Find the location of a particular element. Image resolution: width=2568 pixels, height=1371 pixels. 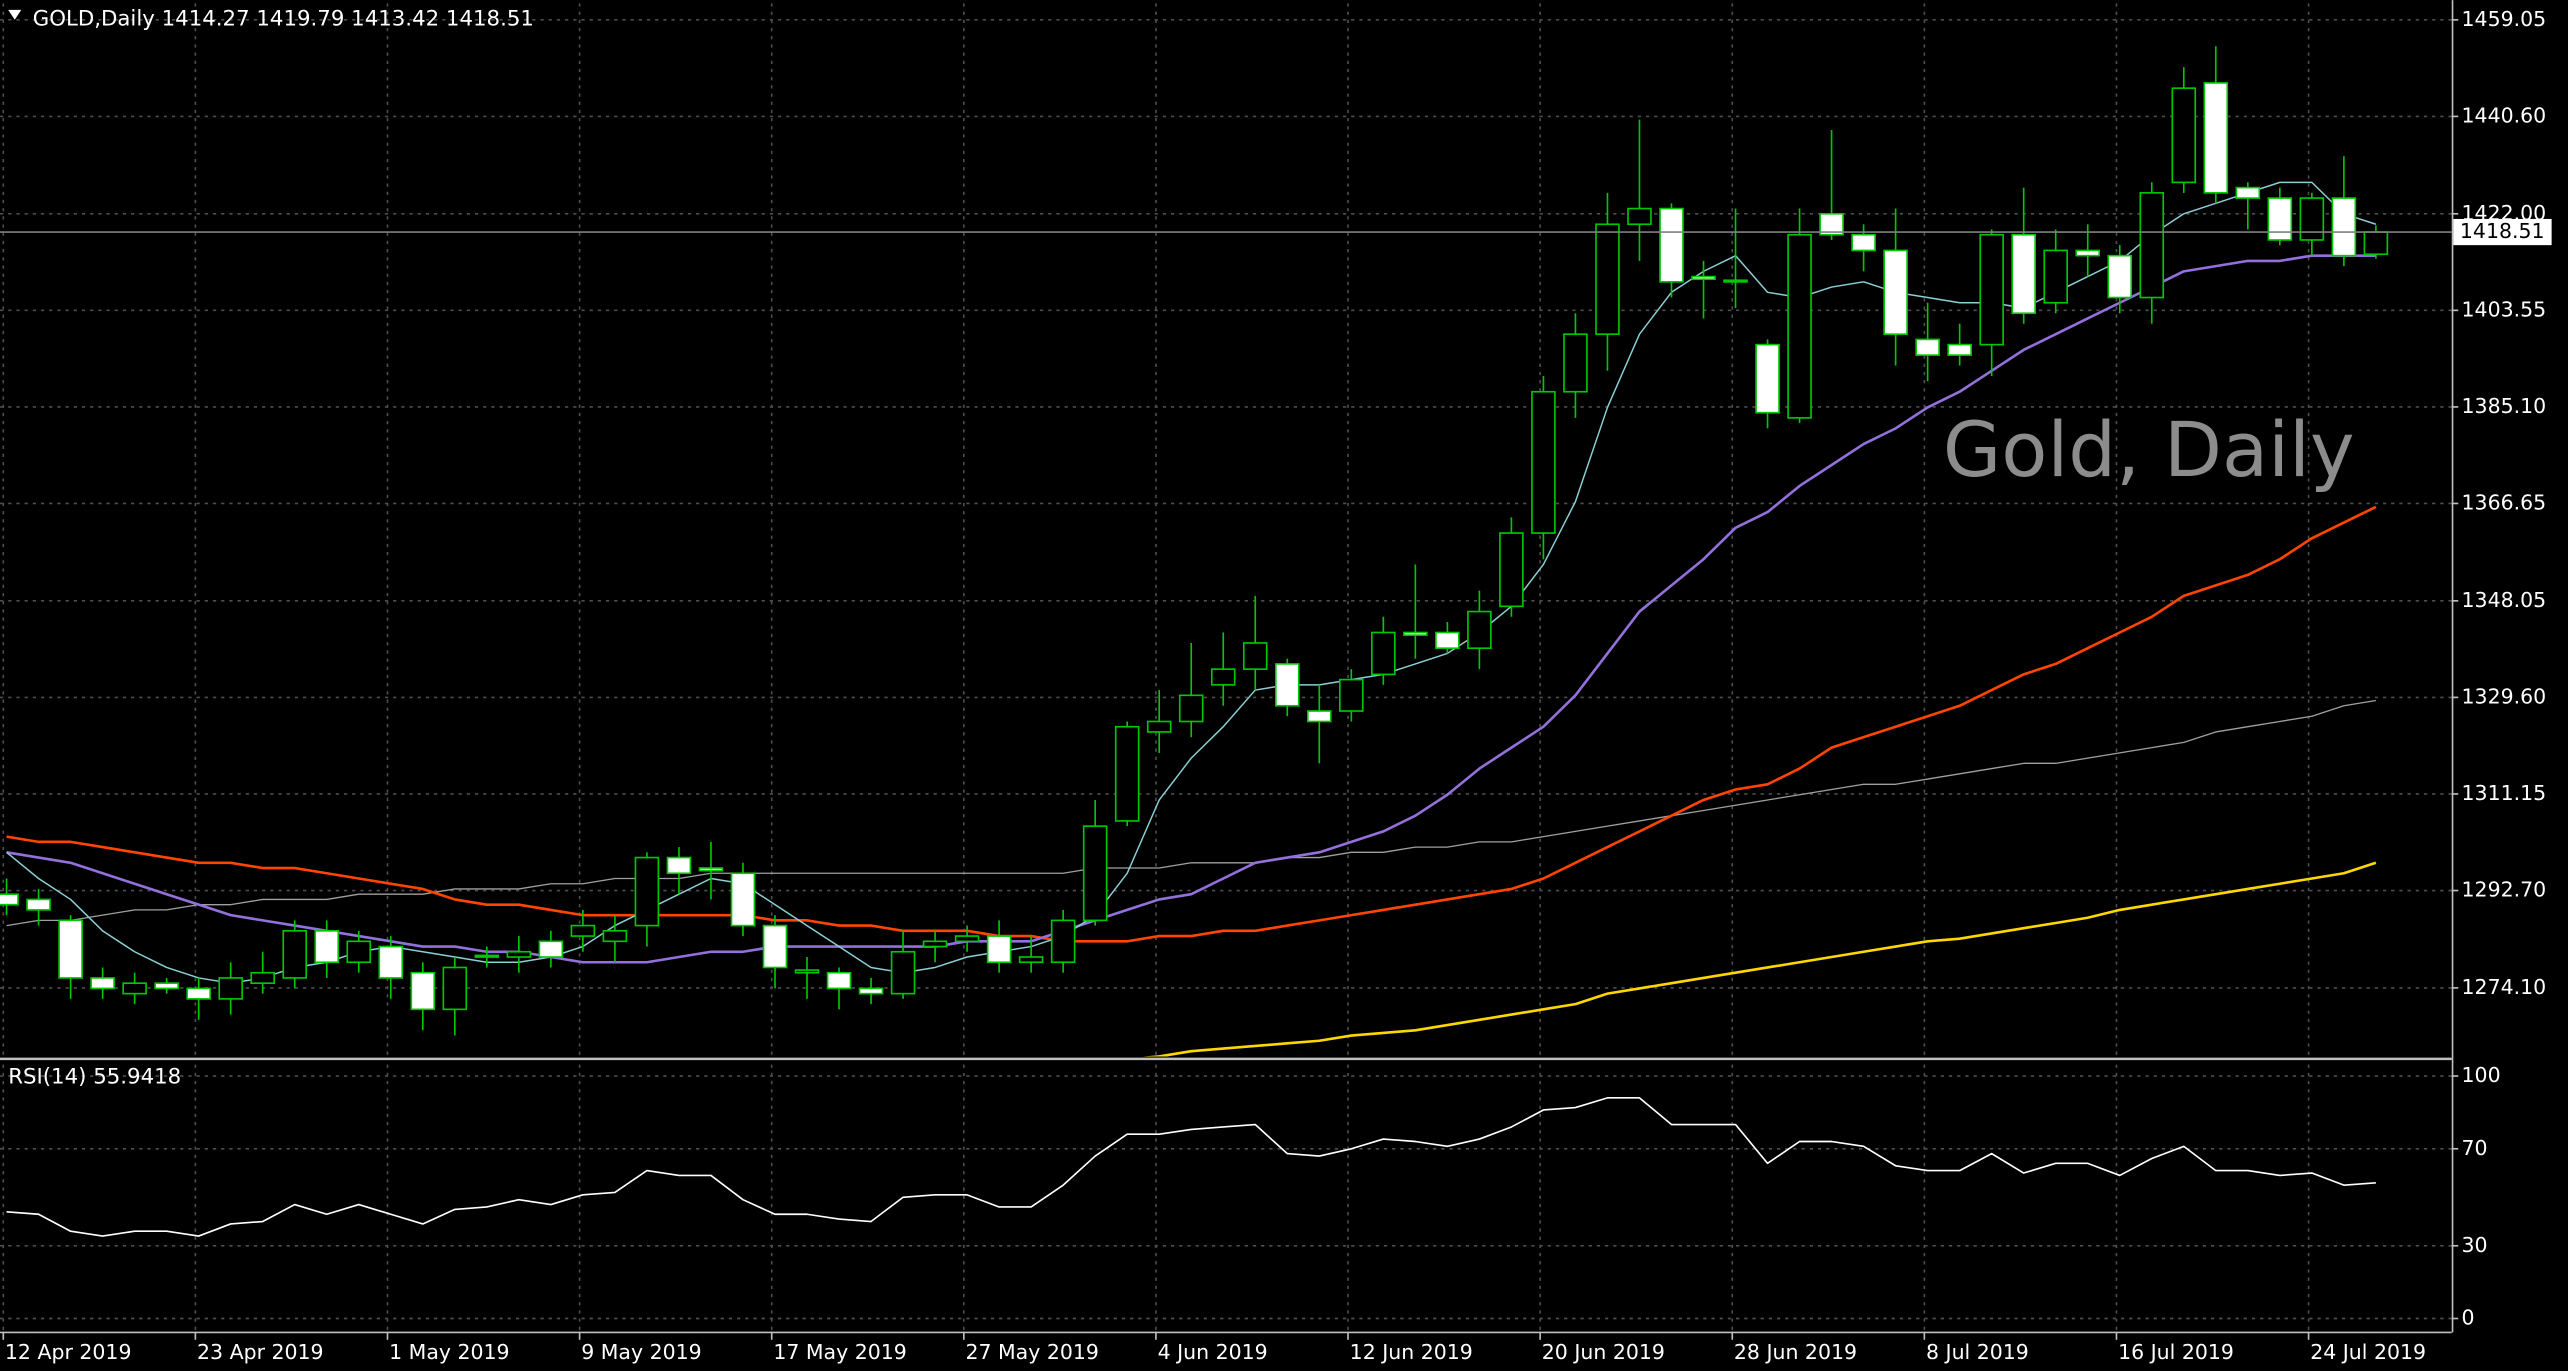

y-tick-label: 1440.60 is located at coordinates (2504, 115).